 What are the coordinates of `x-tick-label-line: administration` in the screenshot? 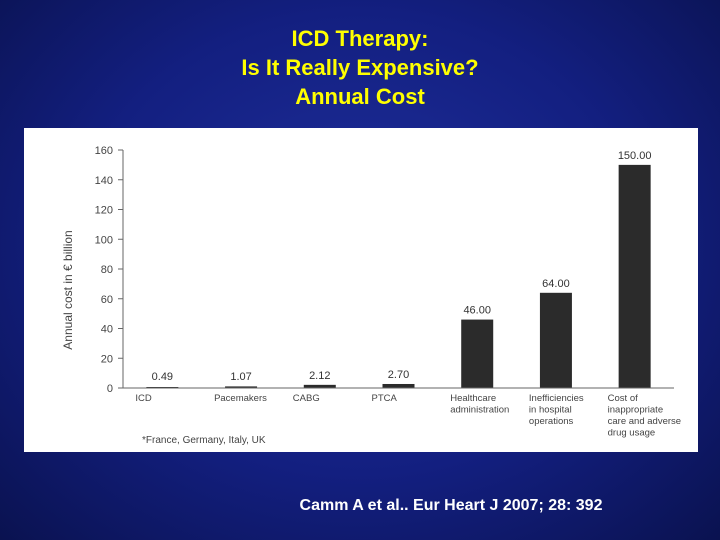 It's located at (479, 410).